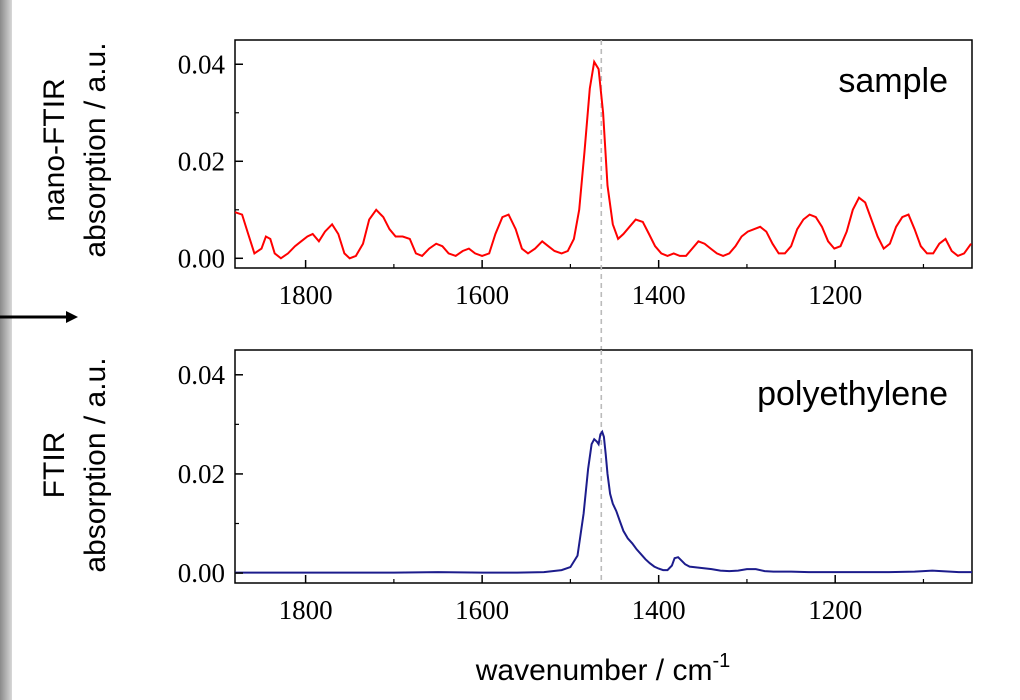 This screenshot has height=700, width=1020. I want to click on panel-label: polyethylene, so click(852, 394).